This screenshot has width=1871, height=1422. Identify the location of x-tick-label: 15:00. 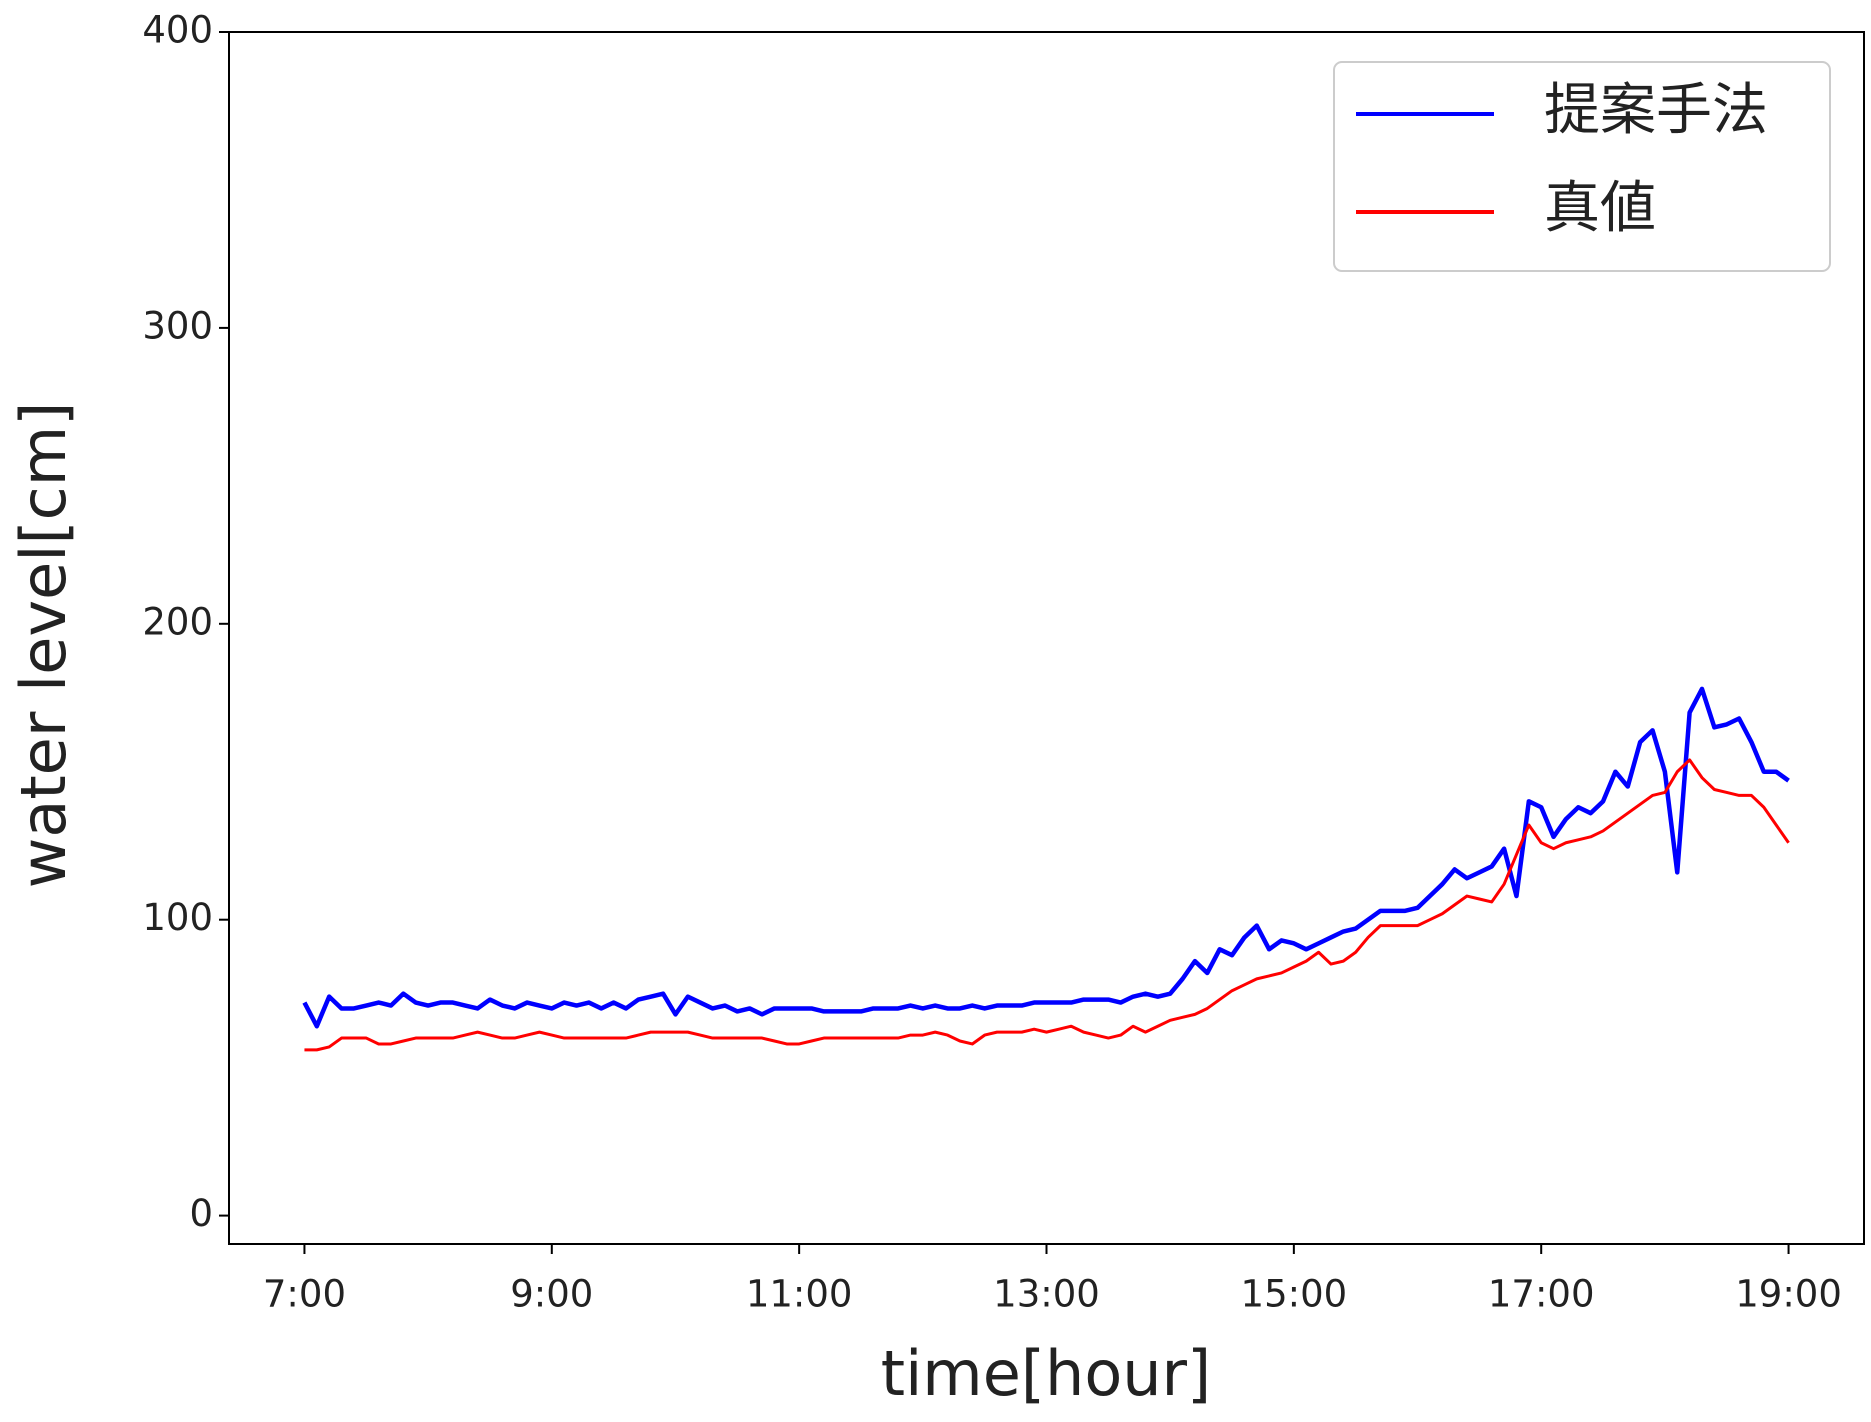
(1294, 1294).